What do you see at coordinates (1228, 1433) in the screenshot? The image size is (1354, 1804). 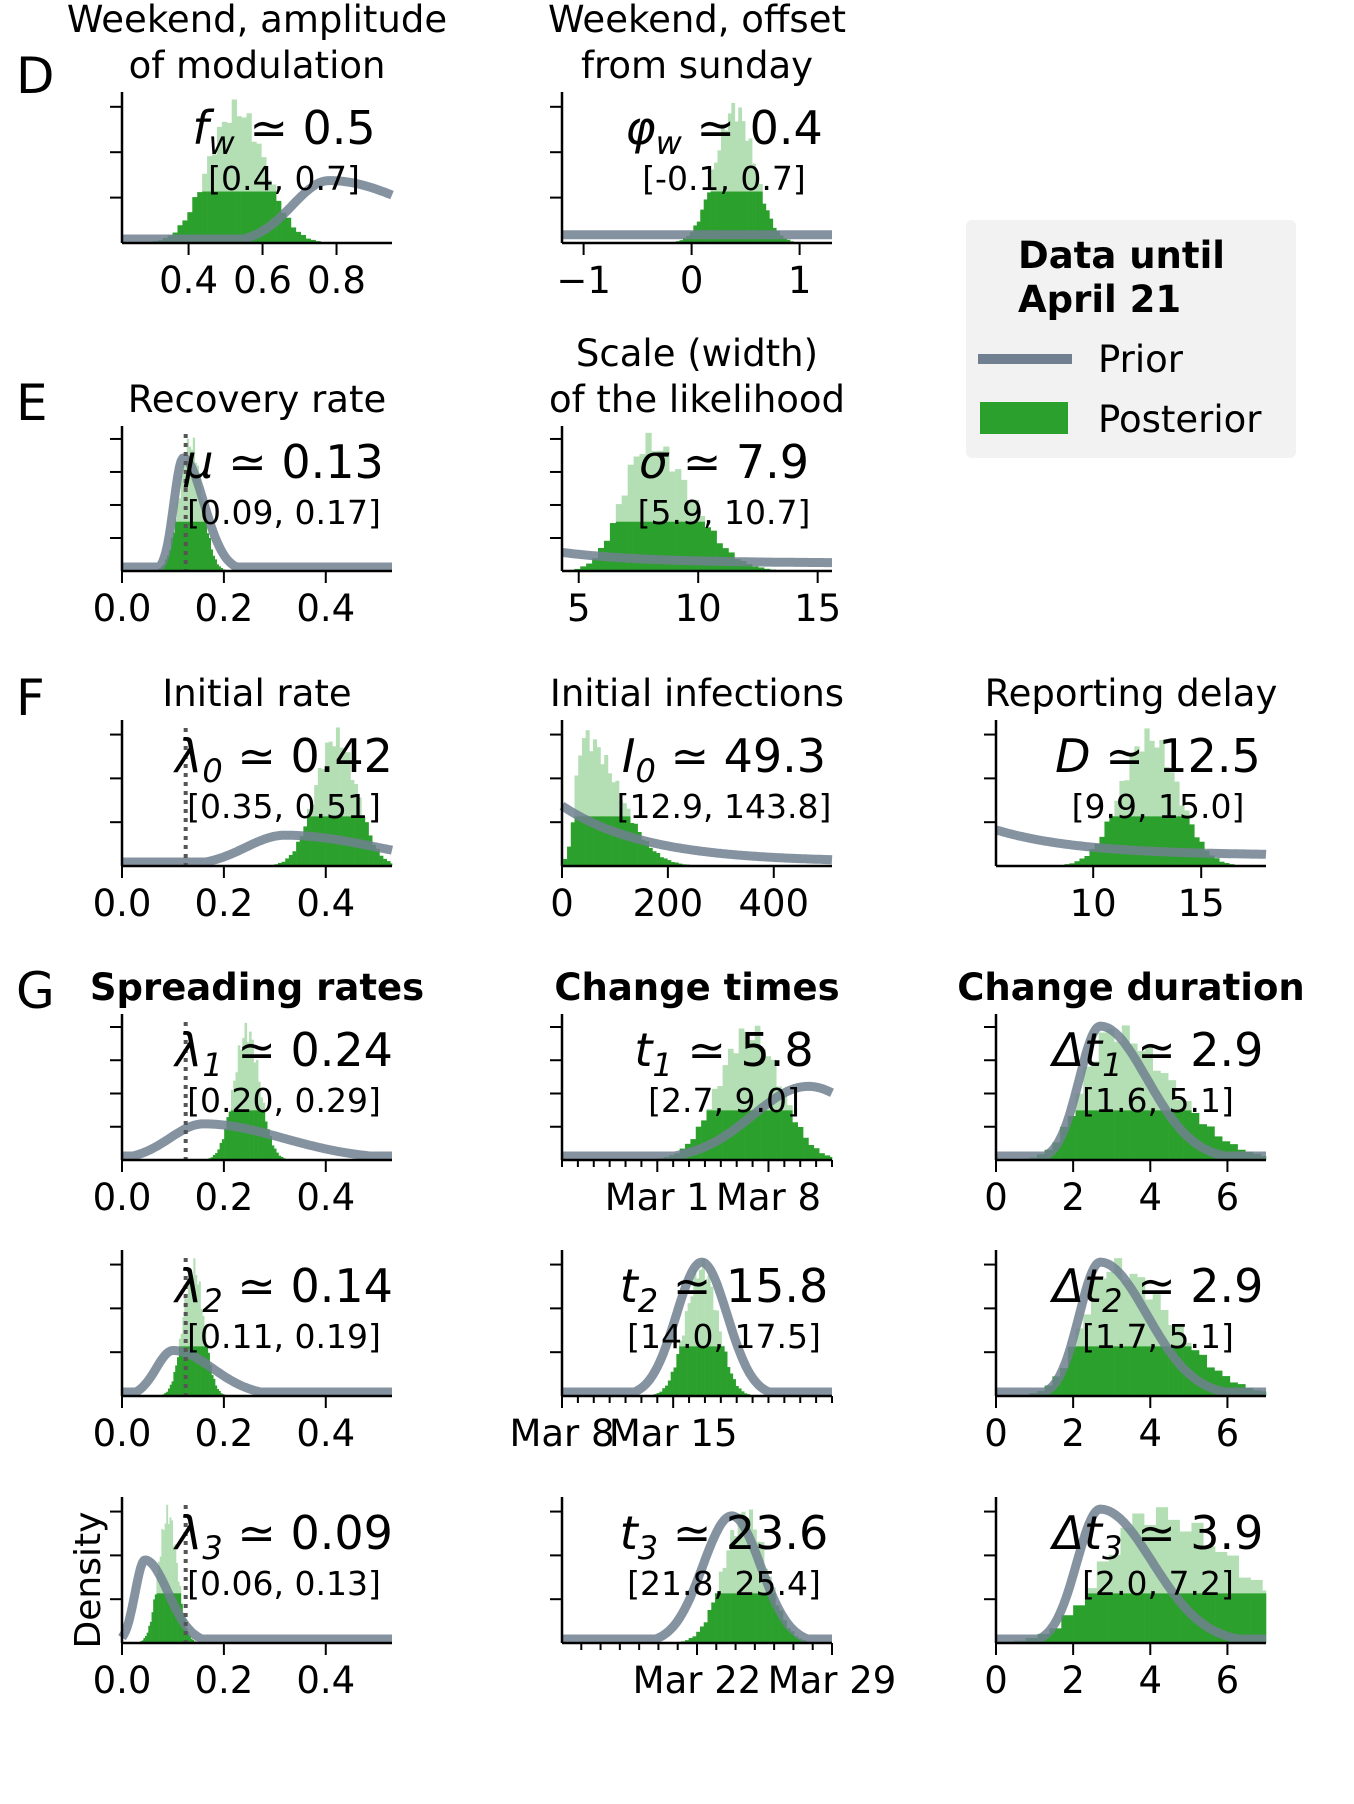 I see `panel-h3-x-tick-label: 6` at bounding box center [1228, 1433].